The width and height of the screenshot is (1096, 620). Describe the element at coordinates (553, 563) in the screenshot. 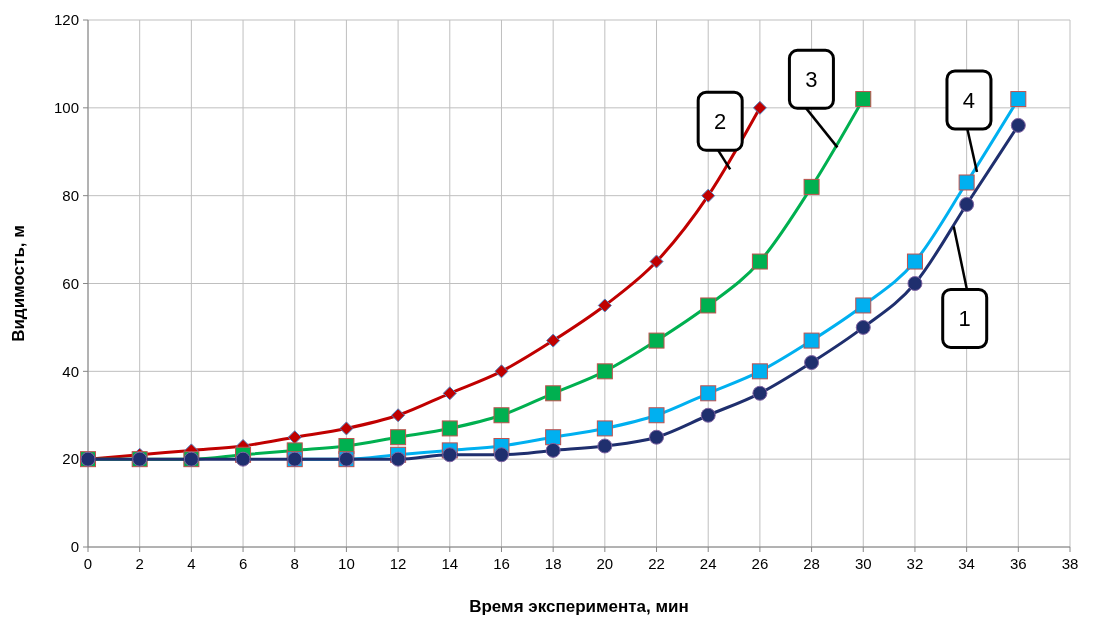

I see `x-tick-label: 18` at that location.